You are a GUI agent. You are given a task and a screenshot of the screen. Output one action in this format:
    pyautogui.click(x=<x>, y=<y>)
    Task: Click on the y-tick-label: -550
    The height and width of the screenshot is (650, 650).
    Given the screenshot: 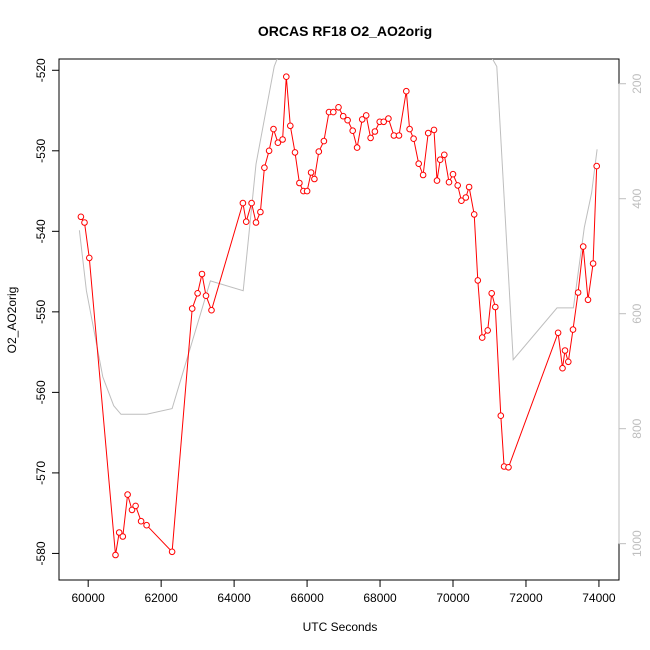 What is the action you would take?
    pyautogui.click(x=41, y=312)
    